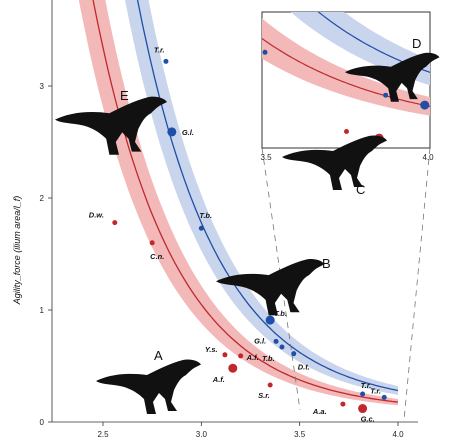  Describe the element at coordinates (42, 310) in the screenshot. I see `y-tick-label: 1` at that location.